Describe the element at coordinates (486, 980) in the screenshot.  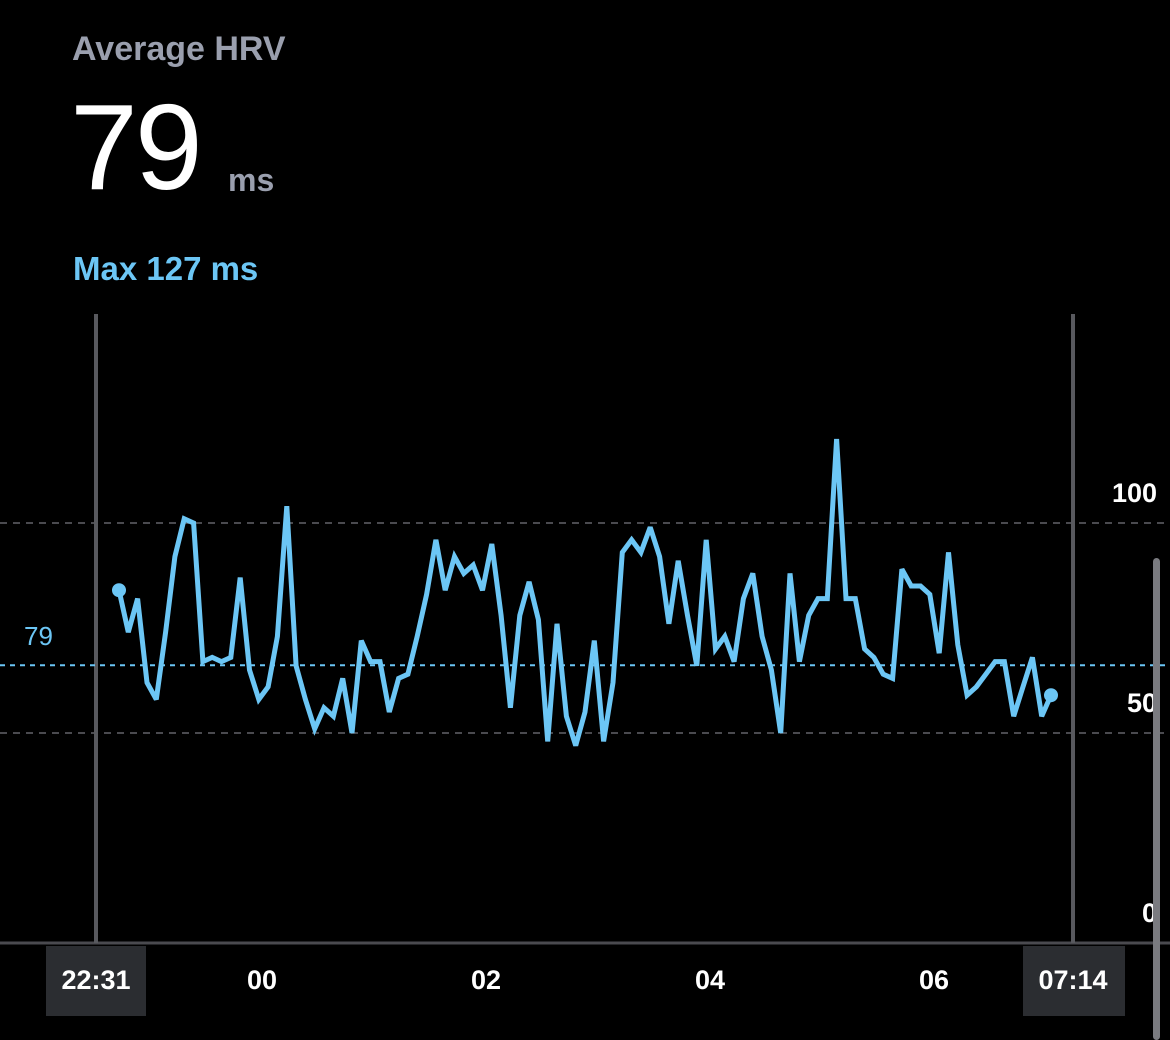
I see `x-tick-02: 02` at that location.